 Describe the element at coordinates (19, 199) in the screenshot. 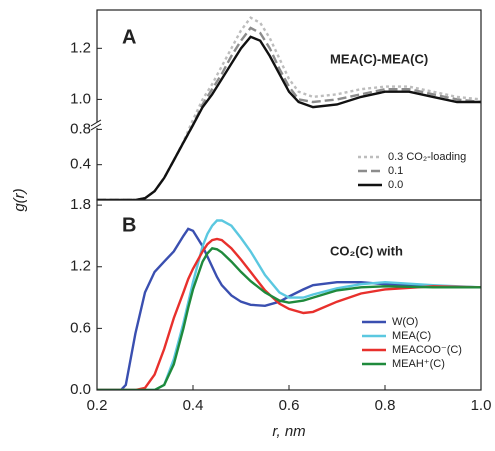

I see `y-axis-label: g(r)` at that location.